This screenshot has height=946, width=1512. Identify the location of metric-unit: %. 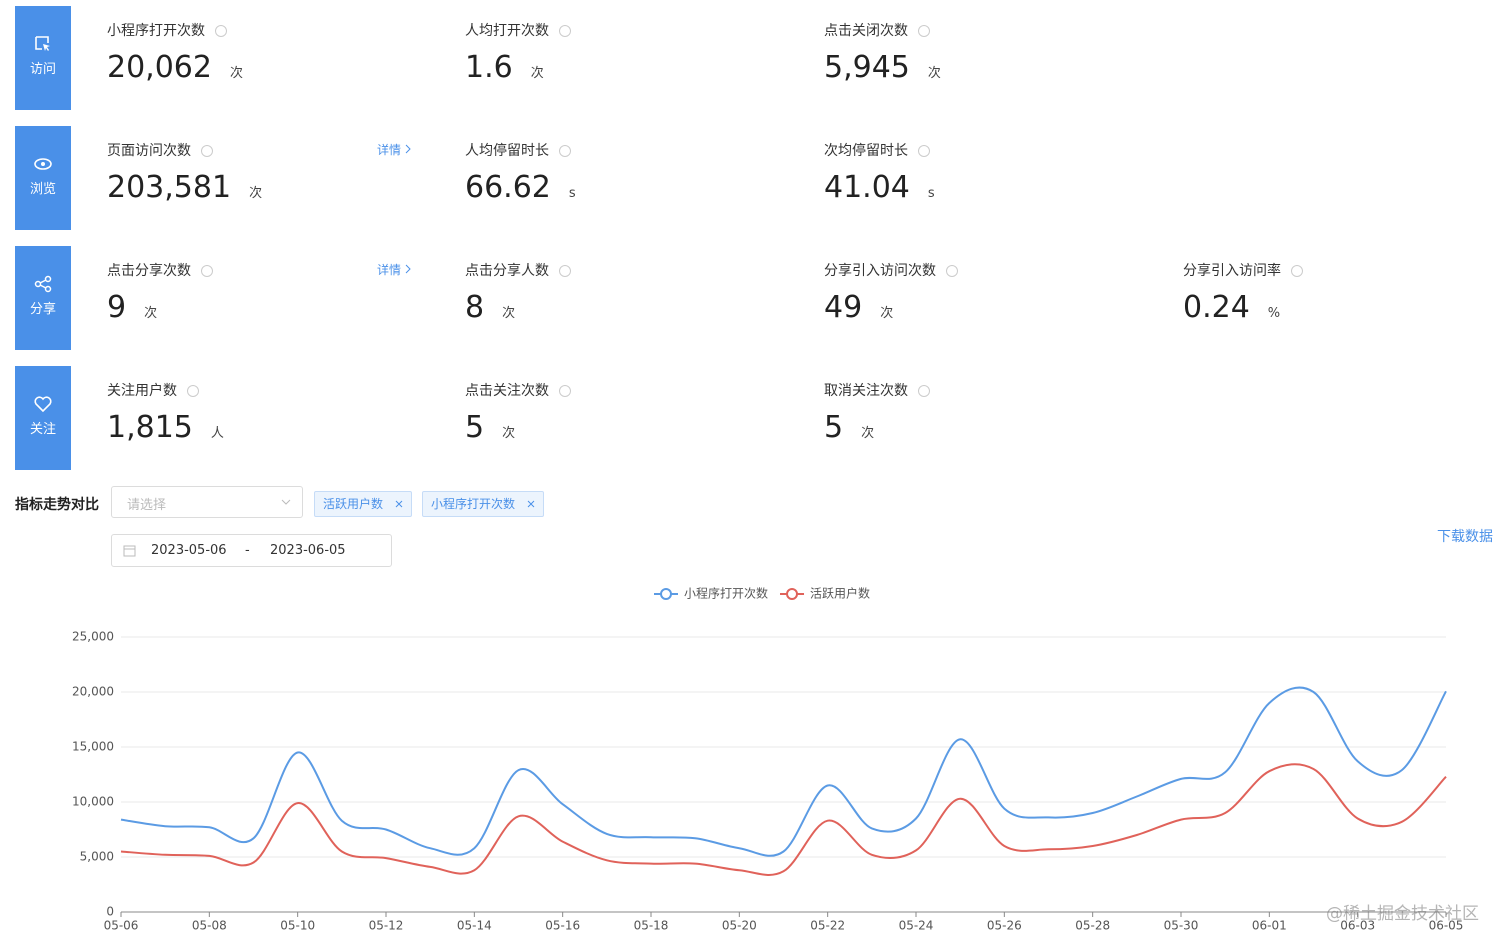
(1274, 313).